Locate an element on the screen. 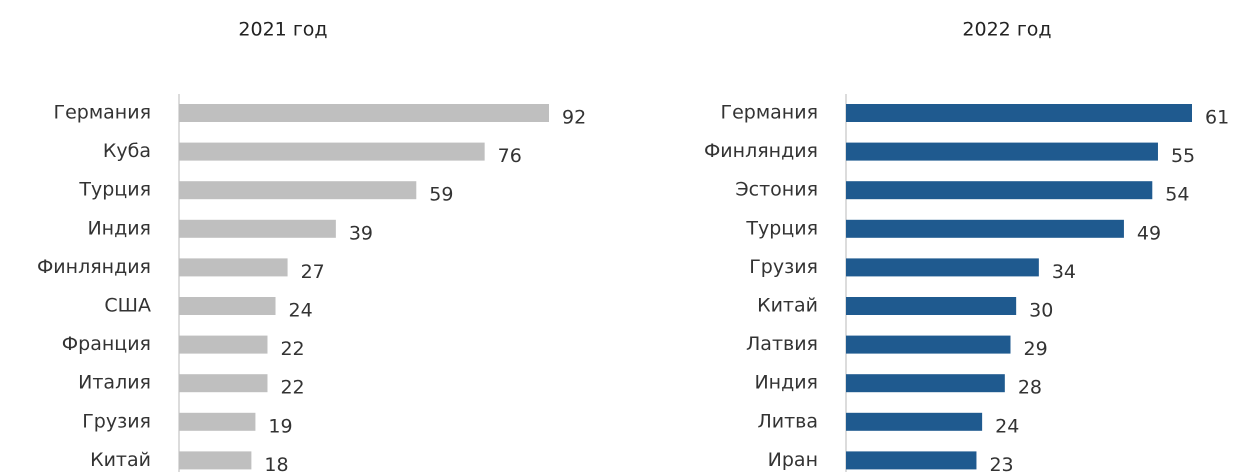  value-label: 39 is located at coordinates (361, 233).